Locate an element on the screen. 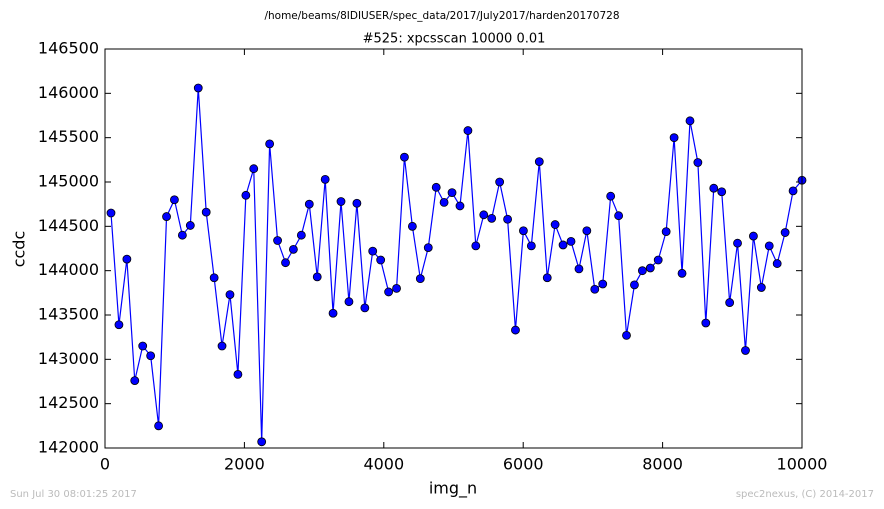  y-tick-label: 143500 is located at coordinates (68, 314).